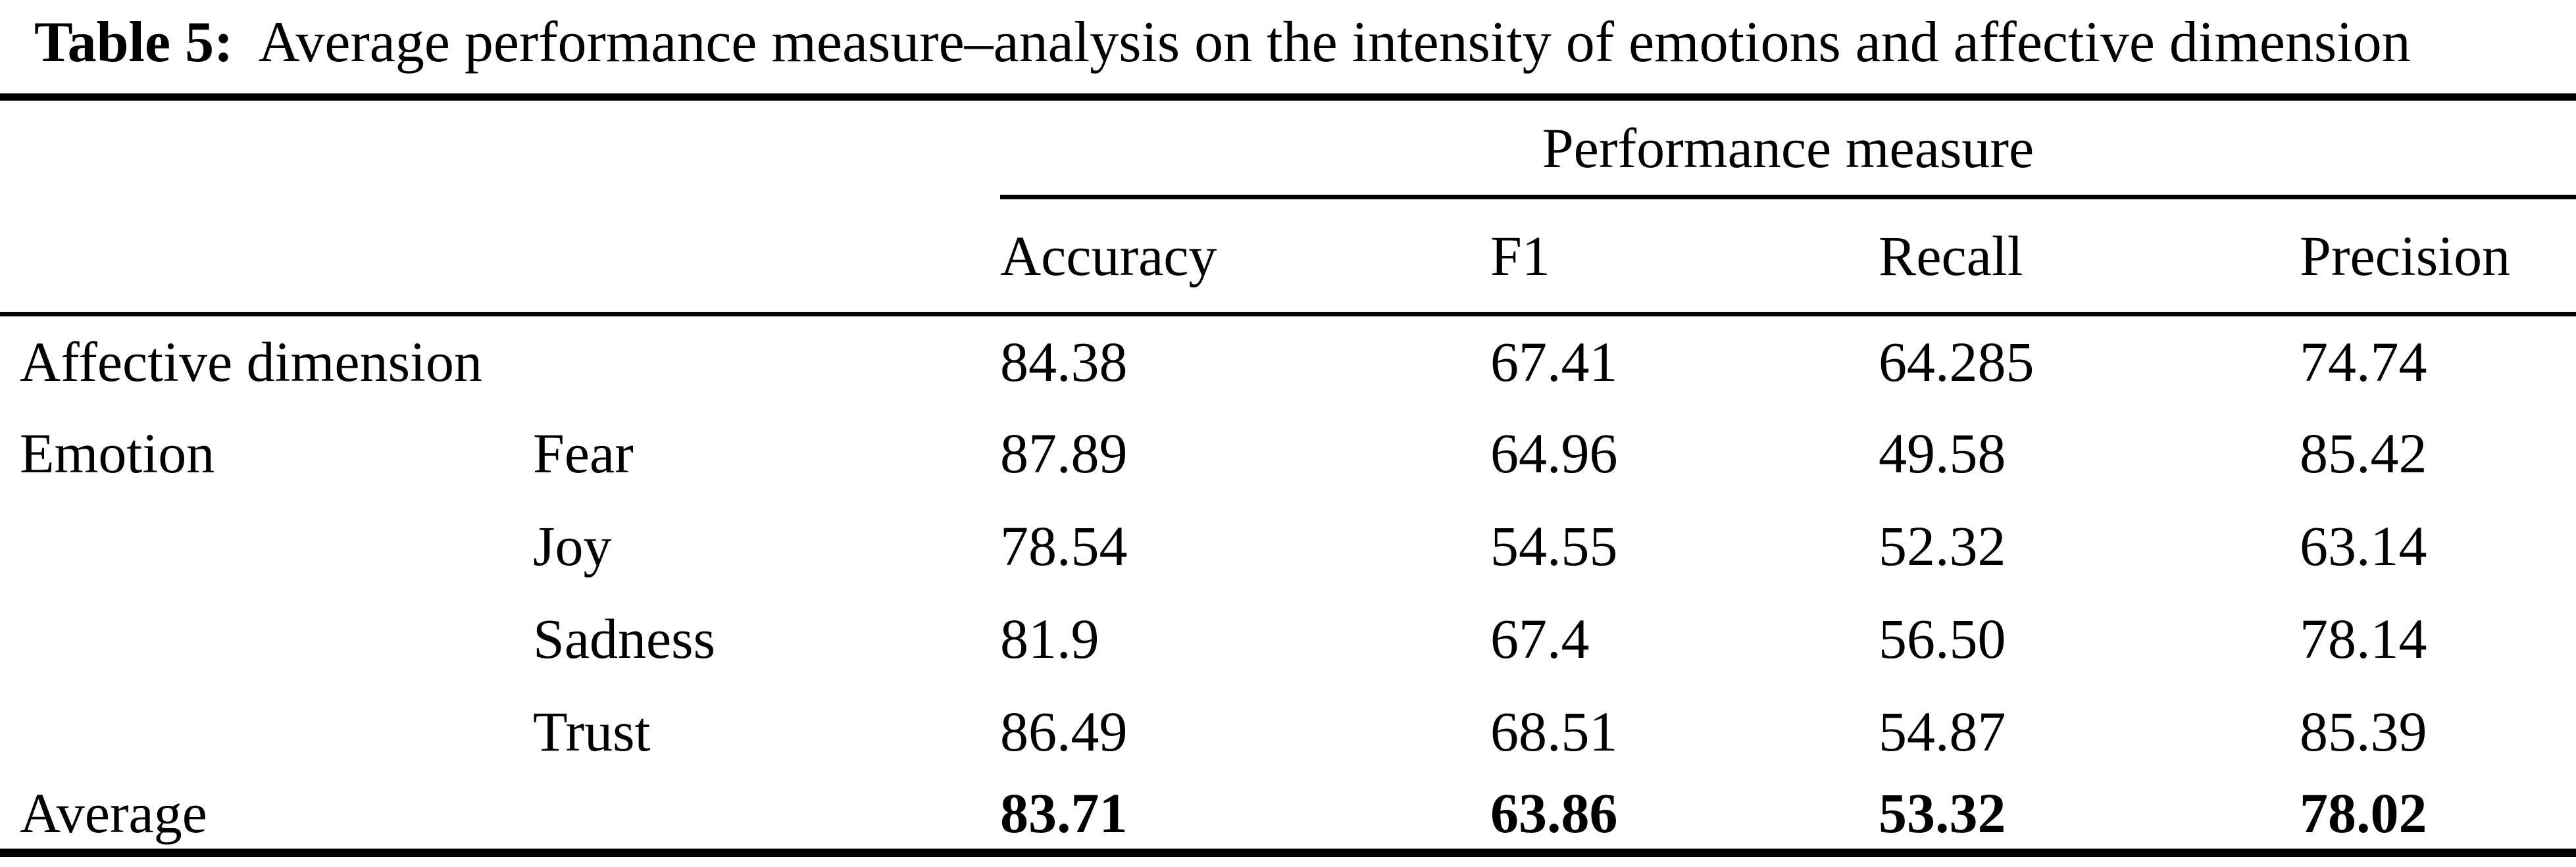 Image resolution: width=2576 pixels, height=867 pixels. What do you see at coordinates (1288, 815) in the screenshot?
I see `table-row-average: Average 83.71 63.86 53.32 78.02` at bounding box center [1288, 815].